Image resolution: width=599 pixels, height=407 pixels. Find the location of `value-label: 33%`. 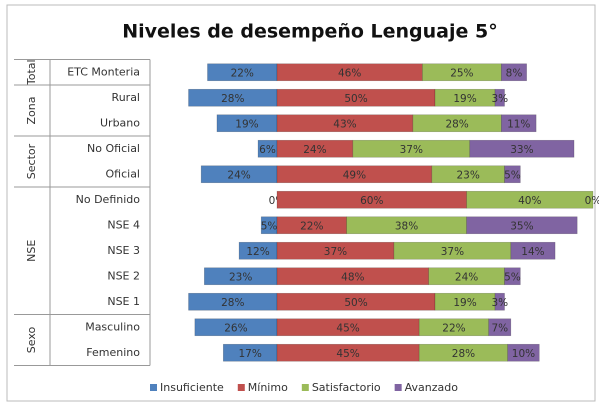

value-label: 33% is located at coordinates (521, 150).